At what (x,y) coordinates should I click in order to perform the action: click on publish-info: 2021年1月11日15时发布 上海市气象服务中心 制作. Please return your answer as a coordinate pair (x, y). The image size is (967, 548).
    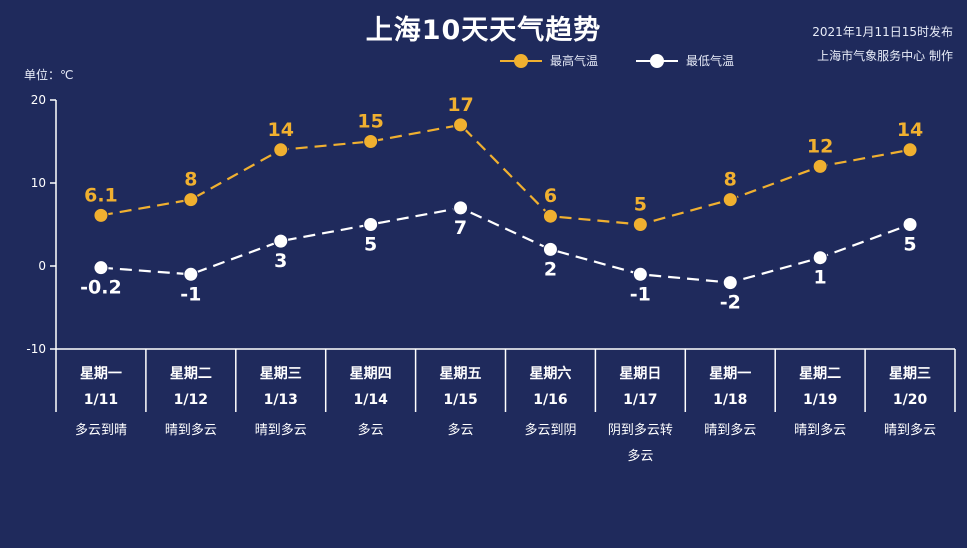
    Looking at the image, I should click on (882, 44).